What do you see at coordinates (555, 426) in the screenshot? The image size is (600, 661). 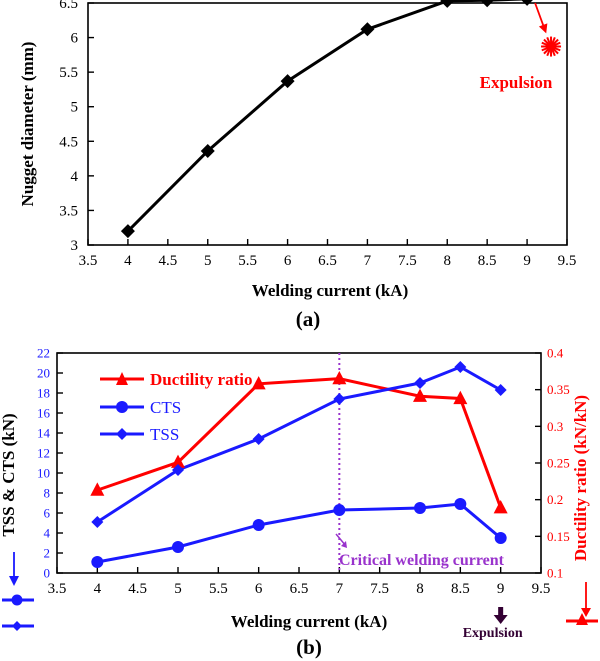 I see `panel-b-right-tick-label: 0.3` at bounding box center [555, 426].